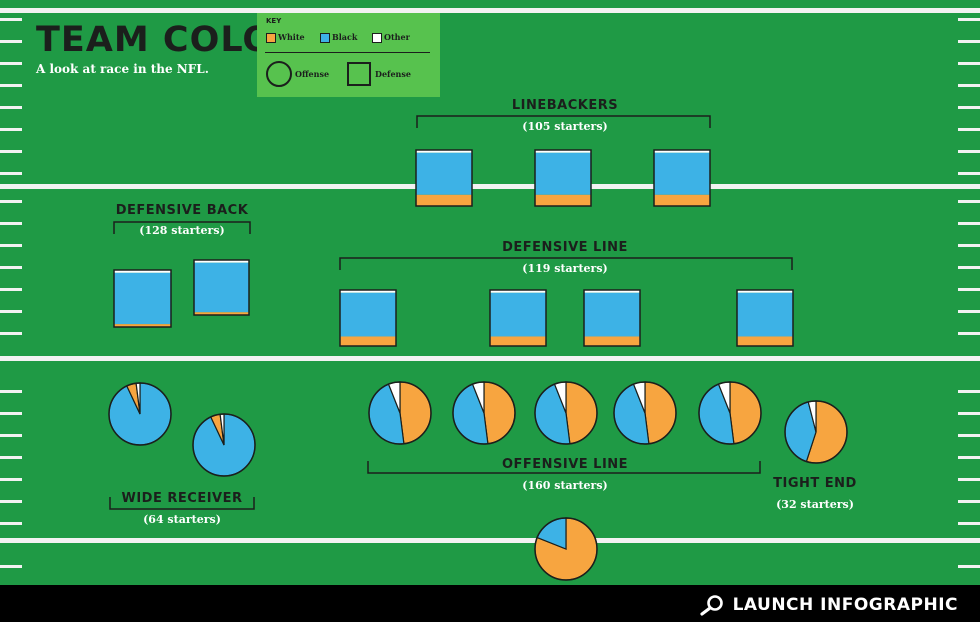 The width and height of the screenshot is (980, 622). Describe the element at coordinates (612, 291) in the screenshot. I see `defensive-line-square-3-other-bar` at that location.